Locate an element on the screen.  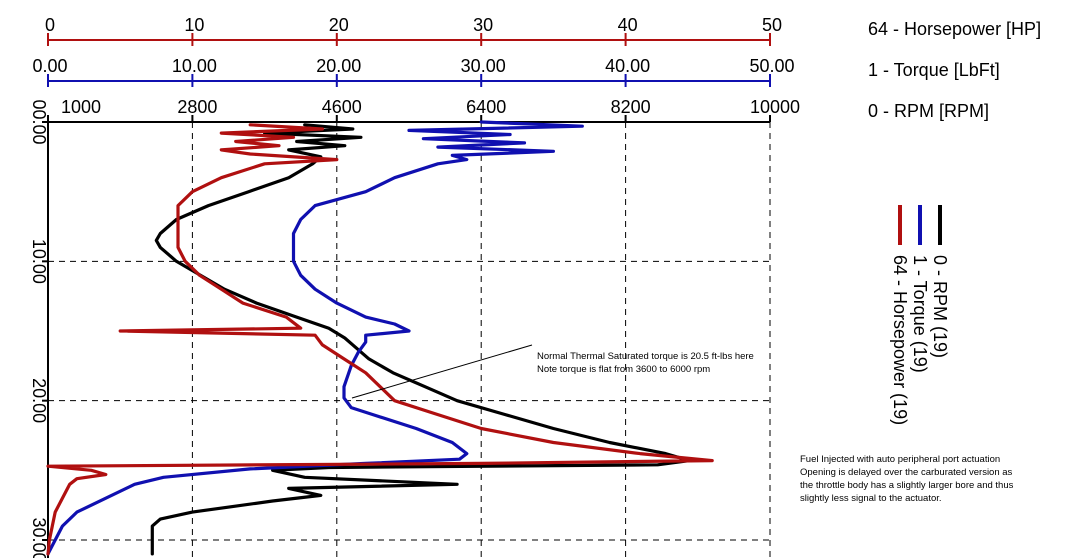
axis-tick-label: 10 is located at coordinates (194, 25).